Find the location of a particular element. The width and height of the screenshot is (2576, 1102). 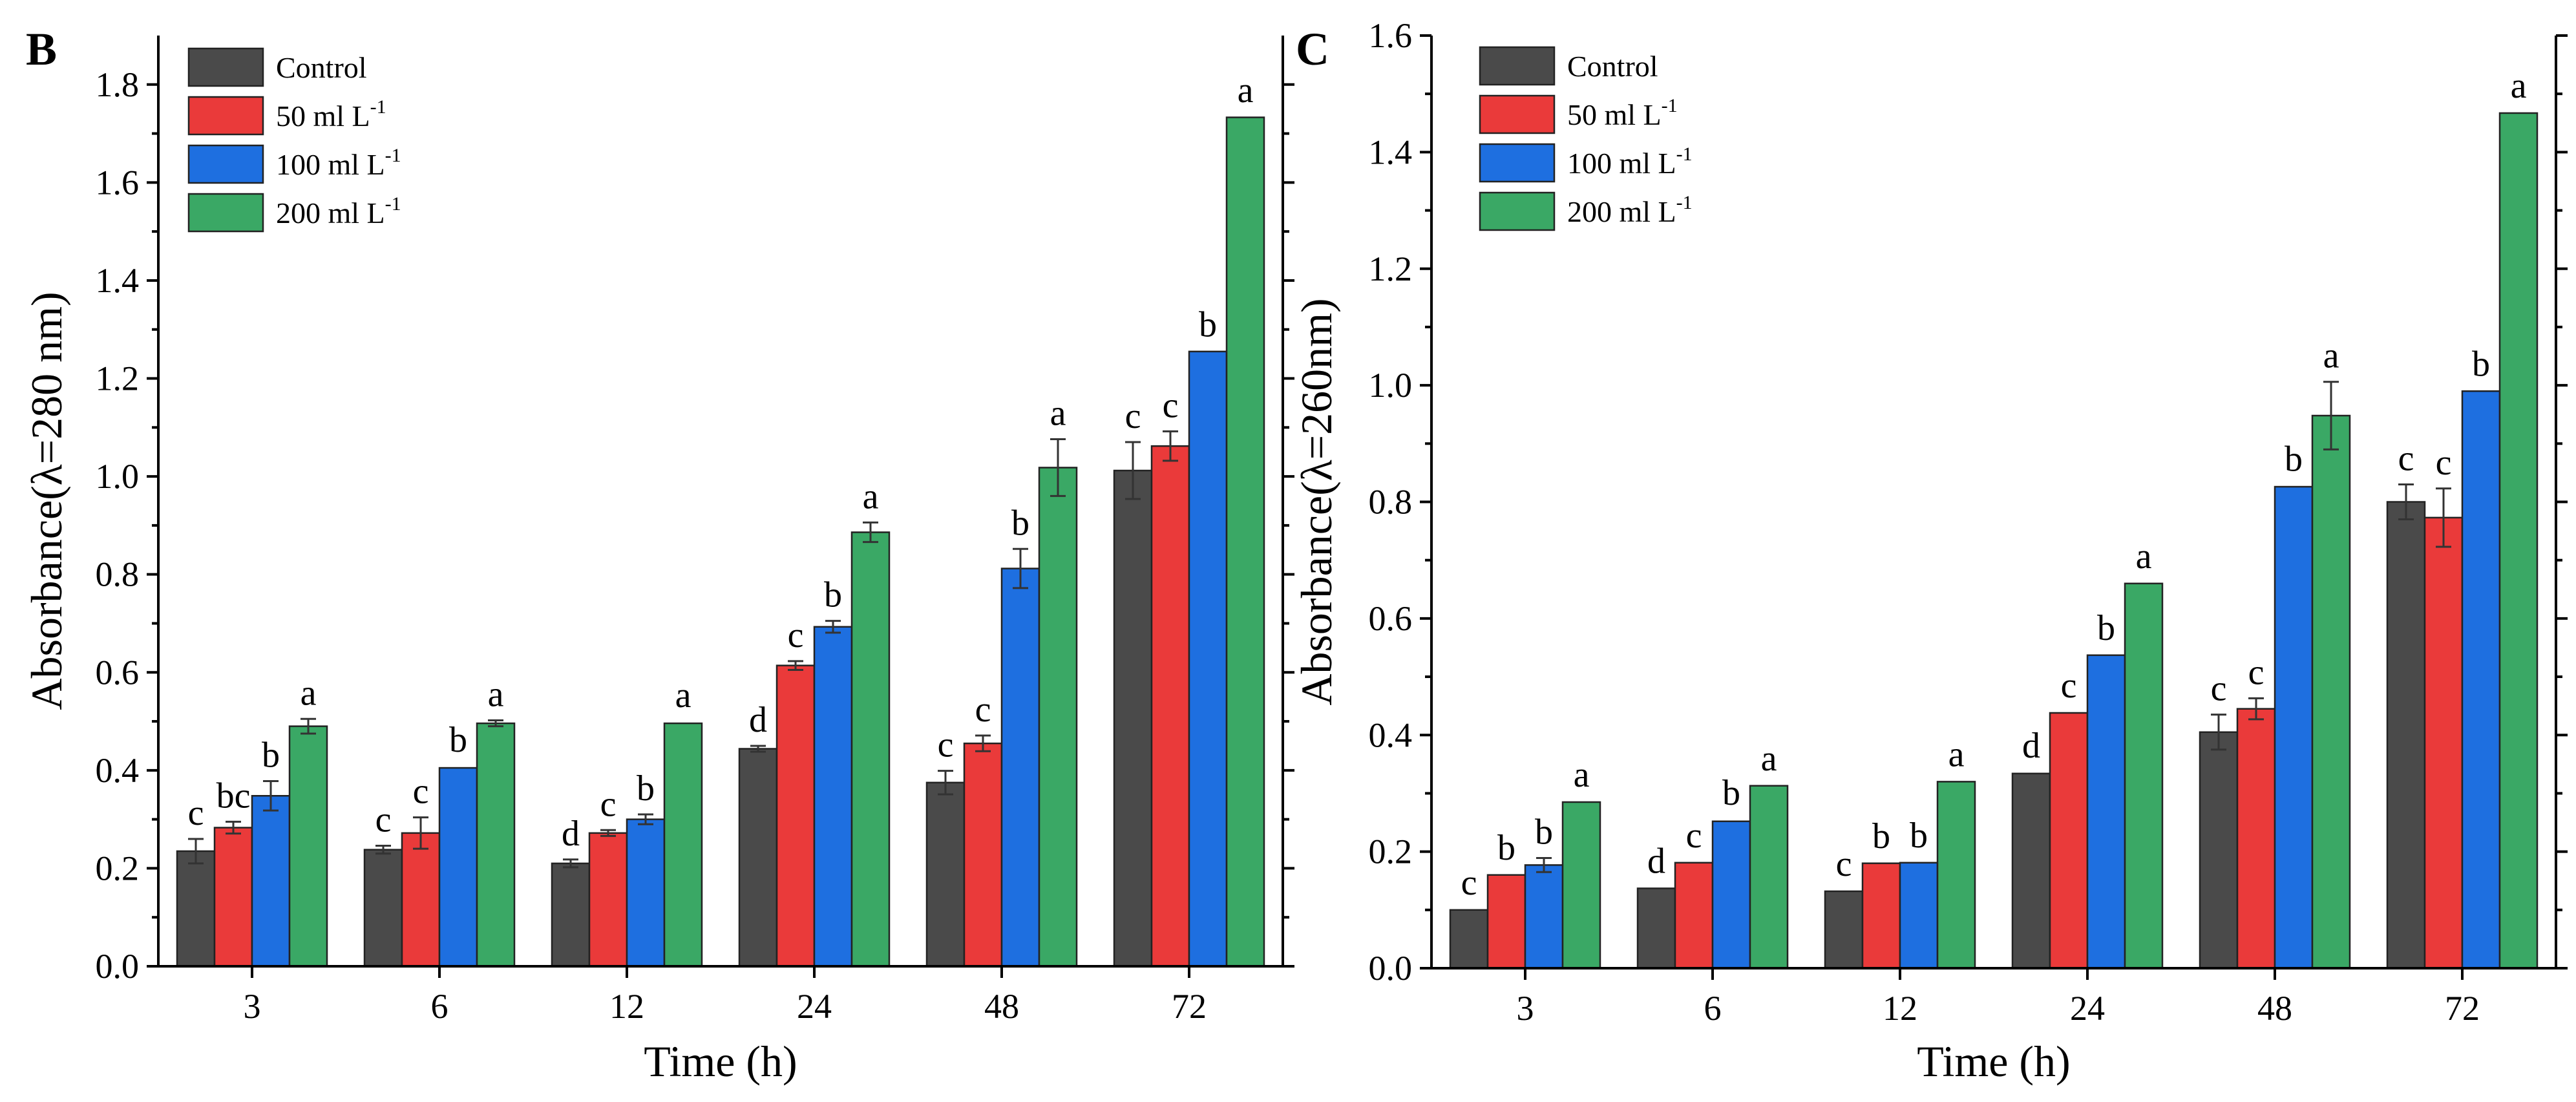

x-tick-label: 12 is located at coordinates (626, 1007).